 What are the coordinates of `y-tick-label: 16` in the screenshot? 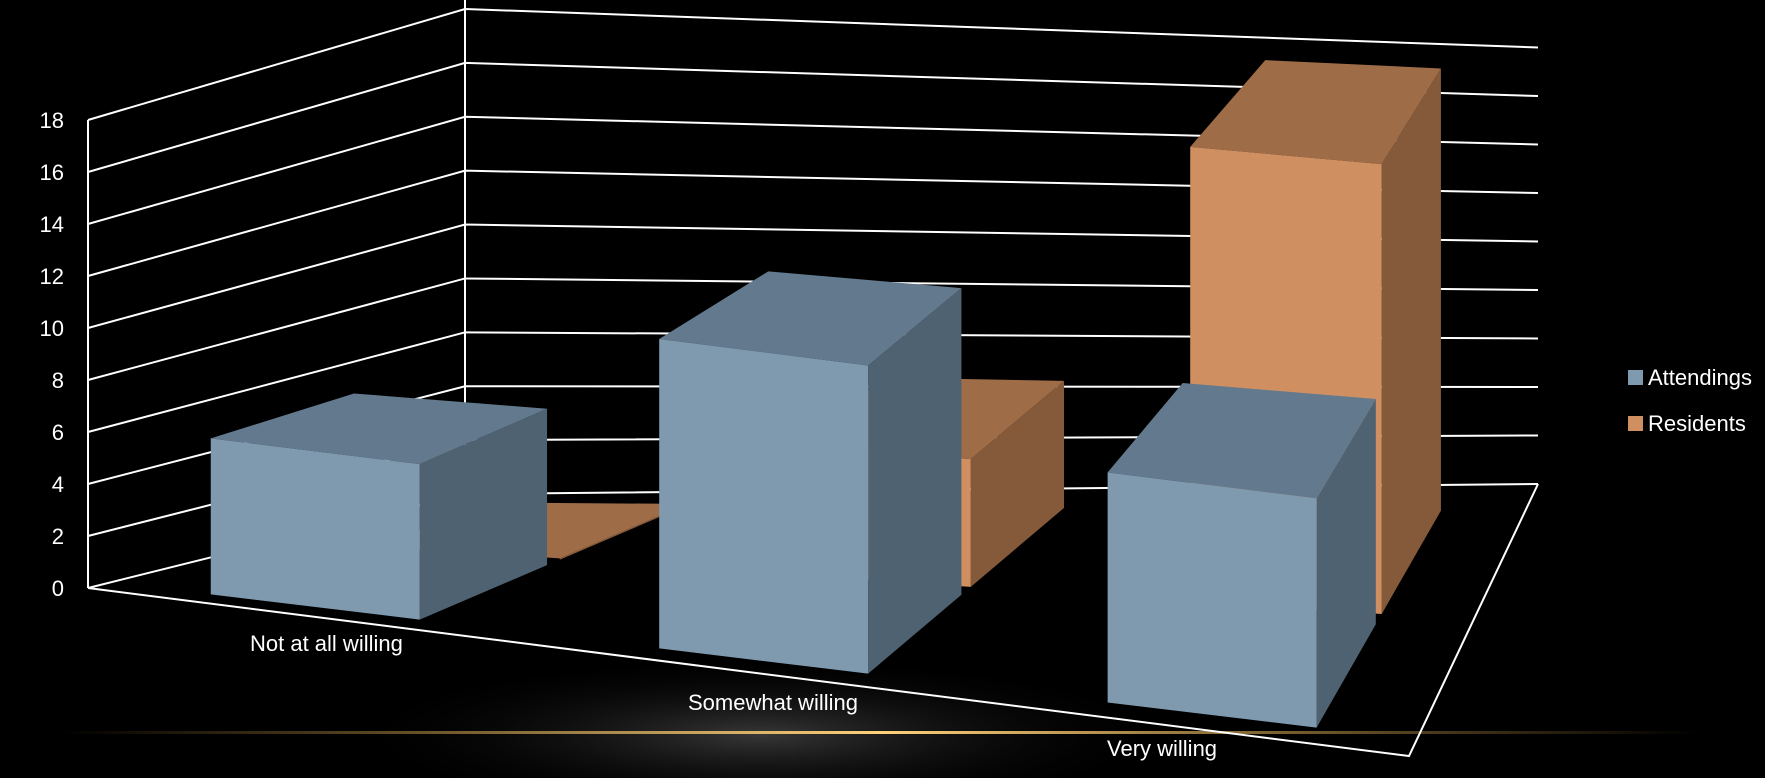 It's located at (52, 172).